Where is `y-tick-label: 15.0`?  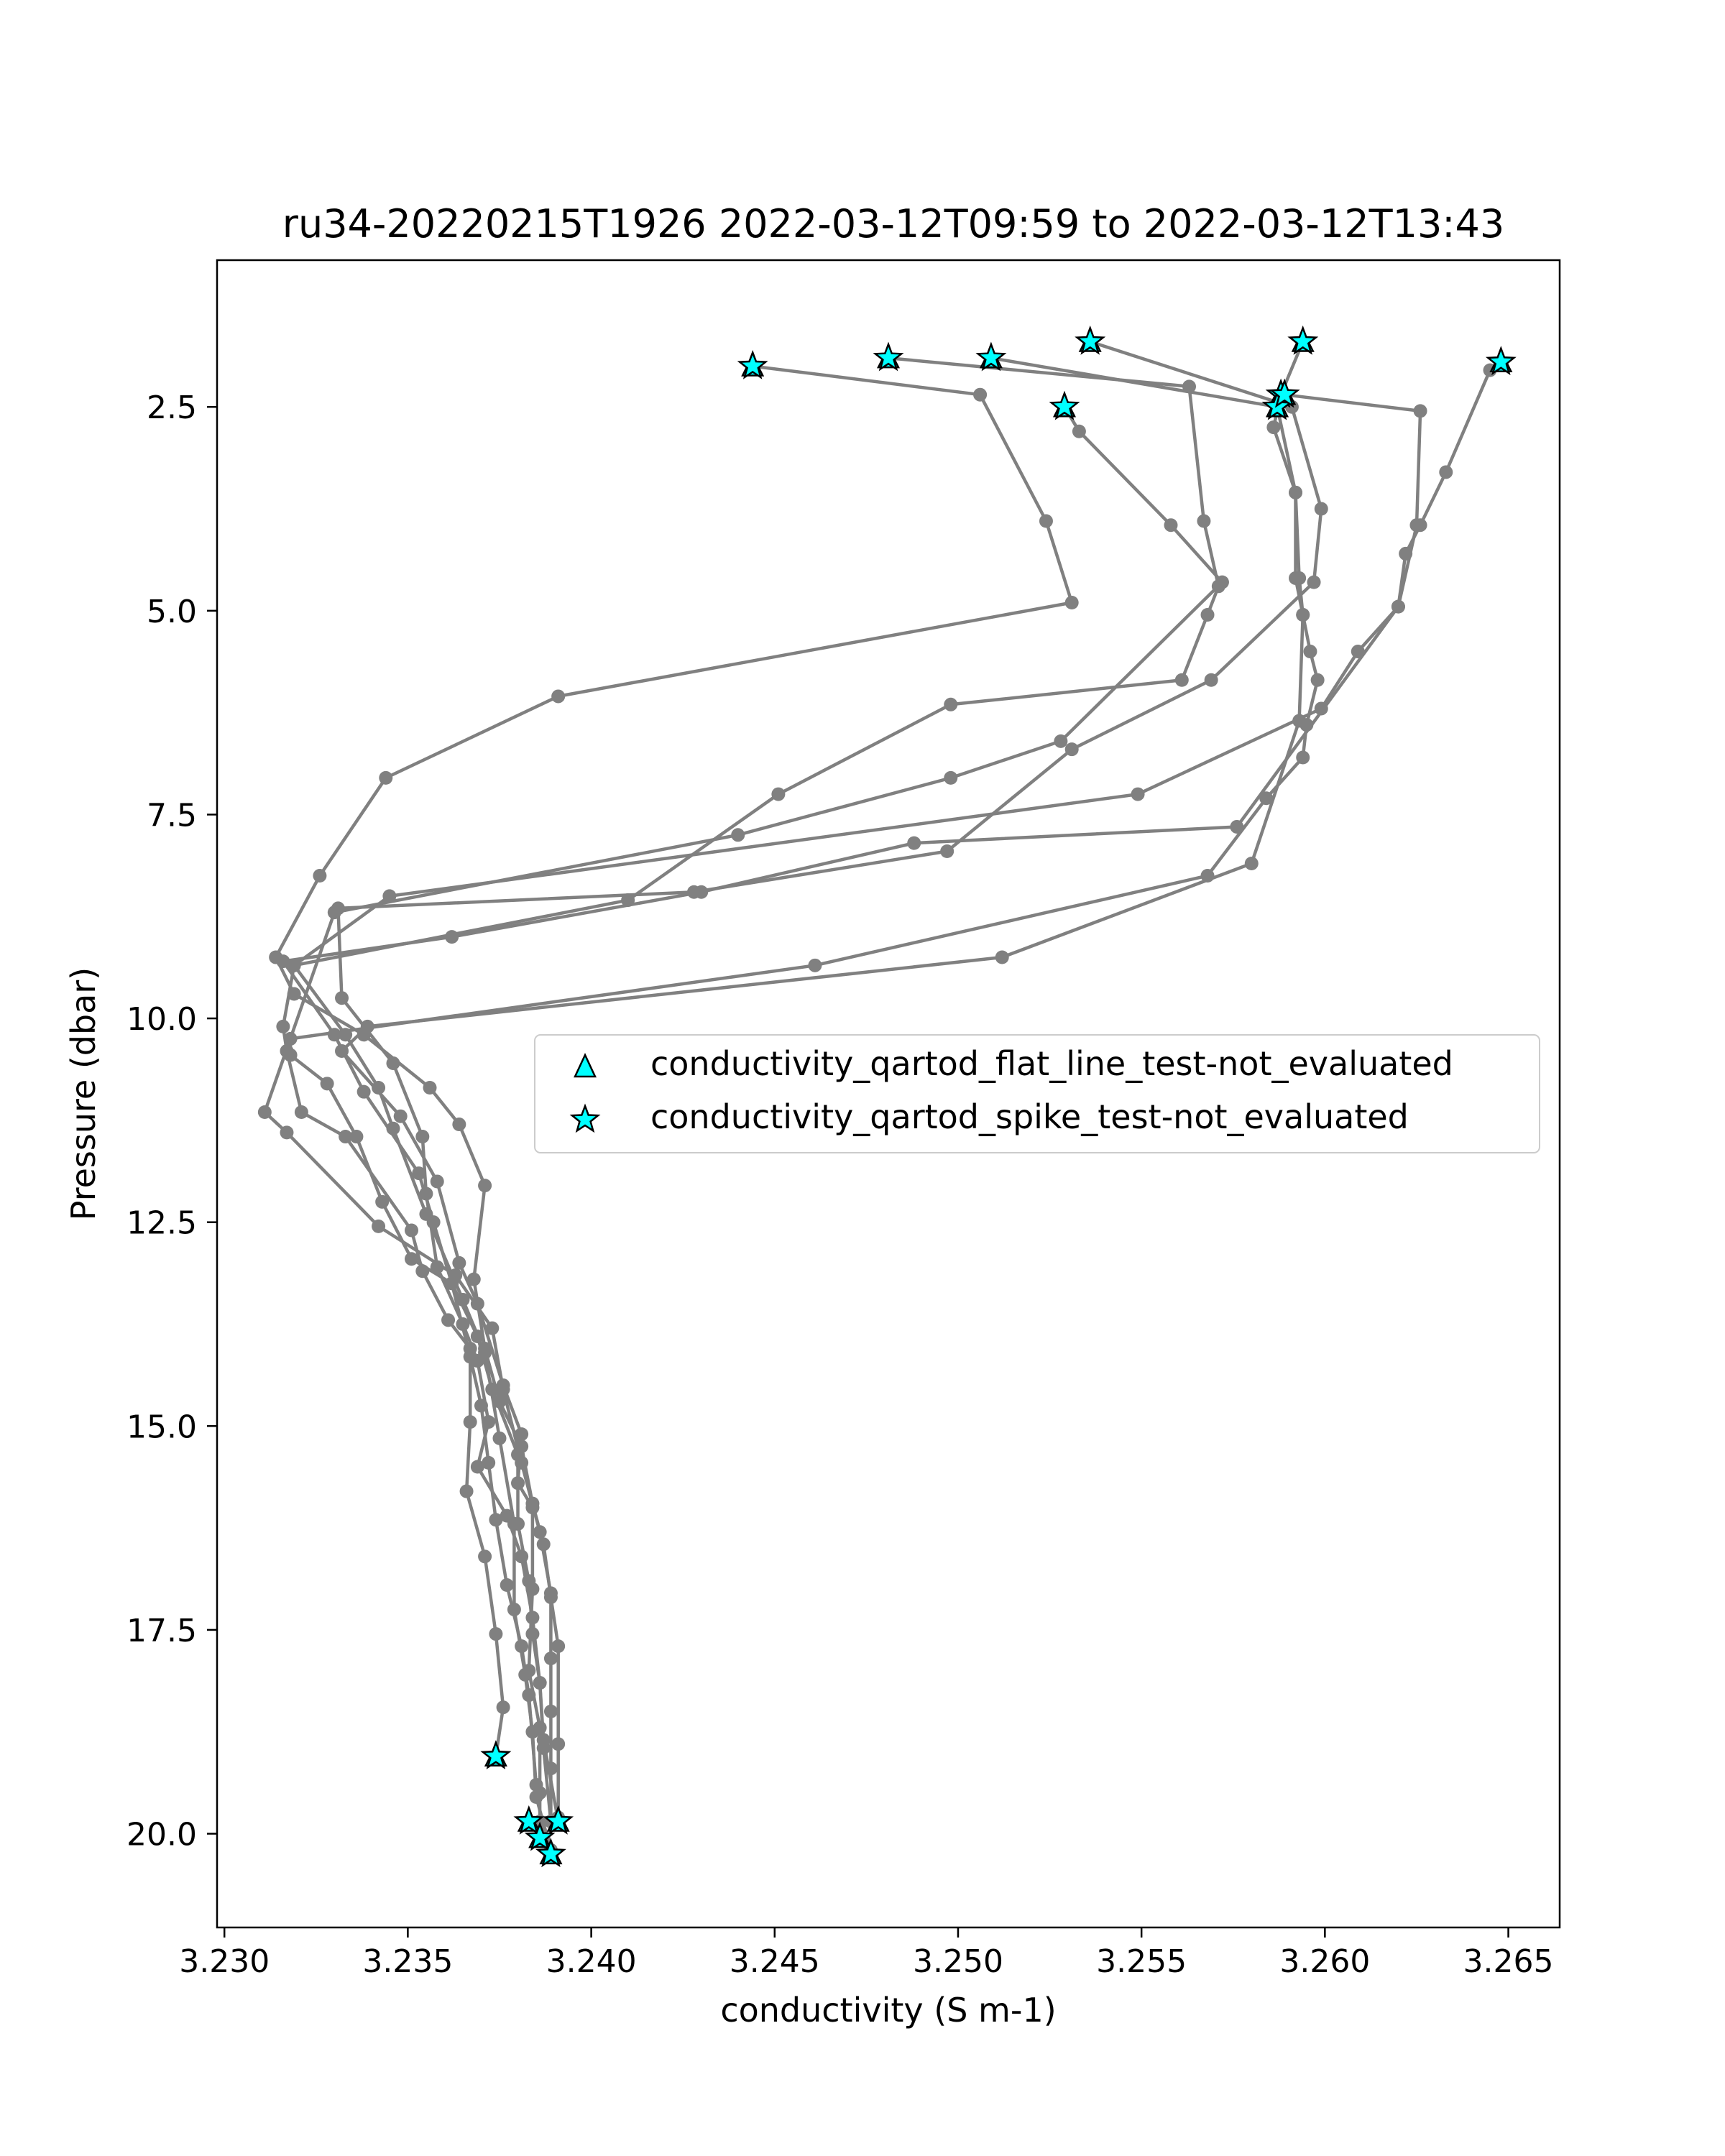
y-tick-label: 15.0 is located at coordinates (161, 1427).